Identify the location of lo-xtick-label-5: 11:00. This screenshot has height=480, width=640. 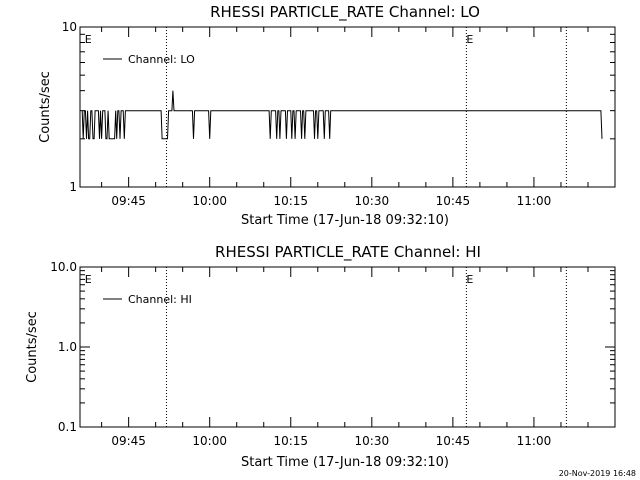
(534, 201).